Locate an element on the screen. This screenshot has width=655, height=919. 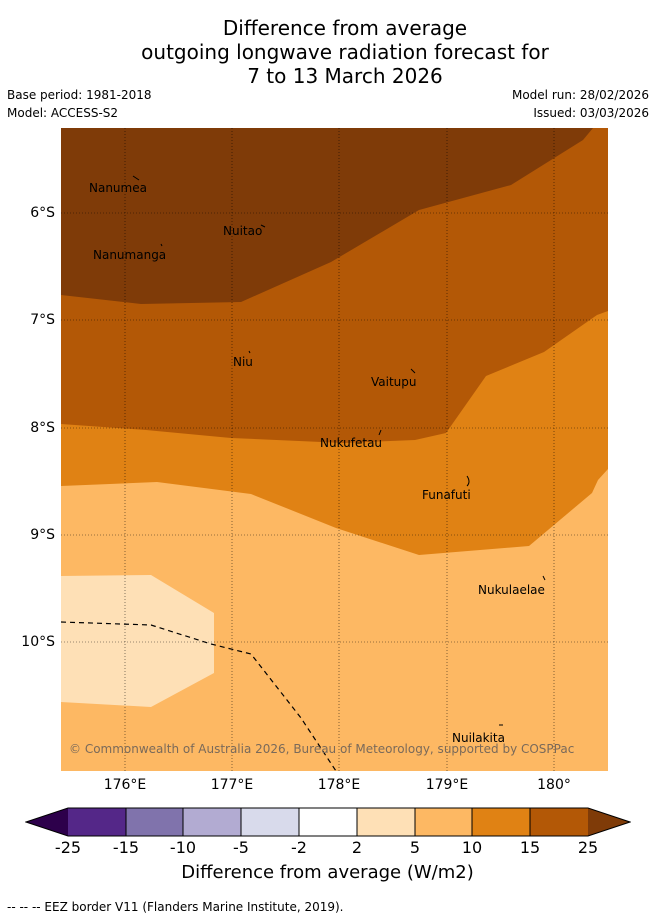
colorbar-label: 2 is located at coordinates (357, 847).